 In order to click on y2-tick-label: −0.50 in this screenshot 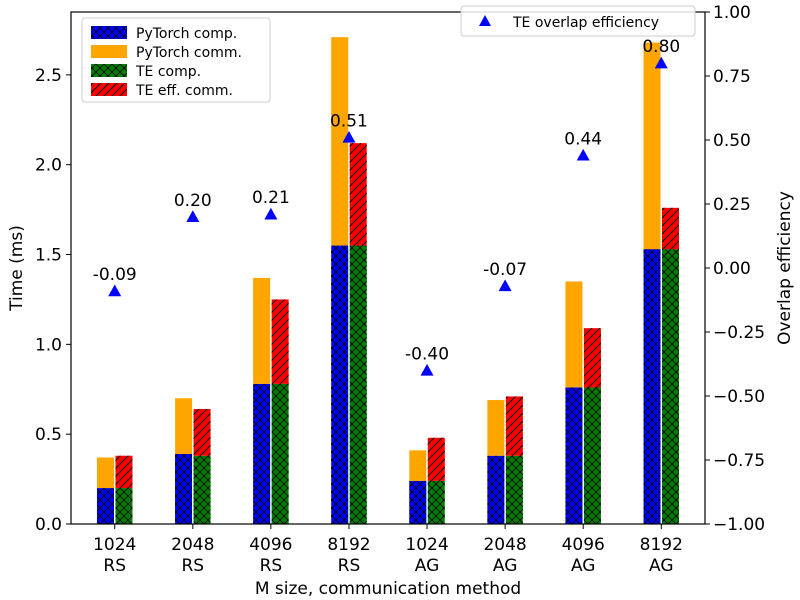, I will do `click(739, 397)`.